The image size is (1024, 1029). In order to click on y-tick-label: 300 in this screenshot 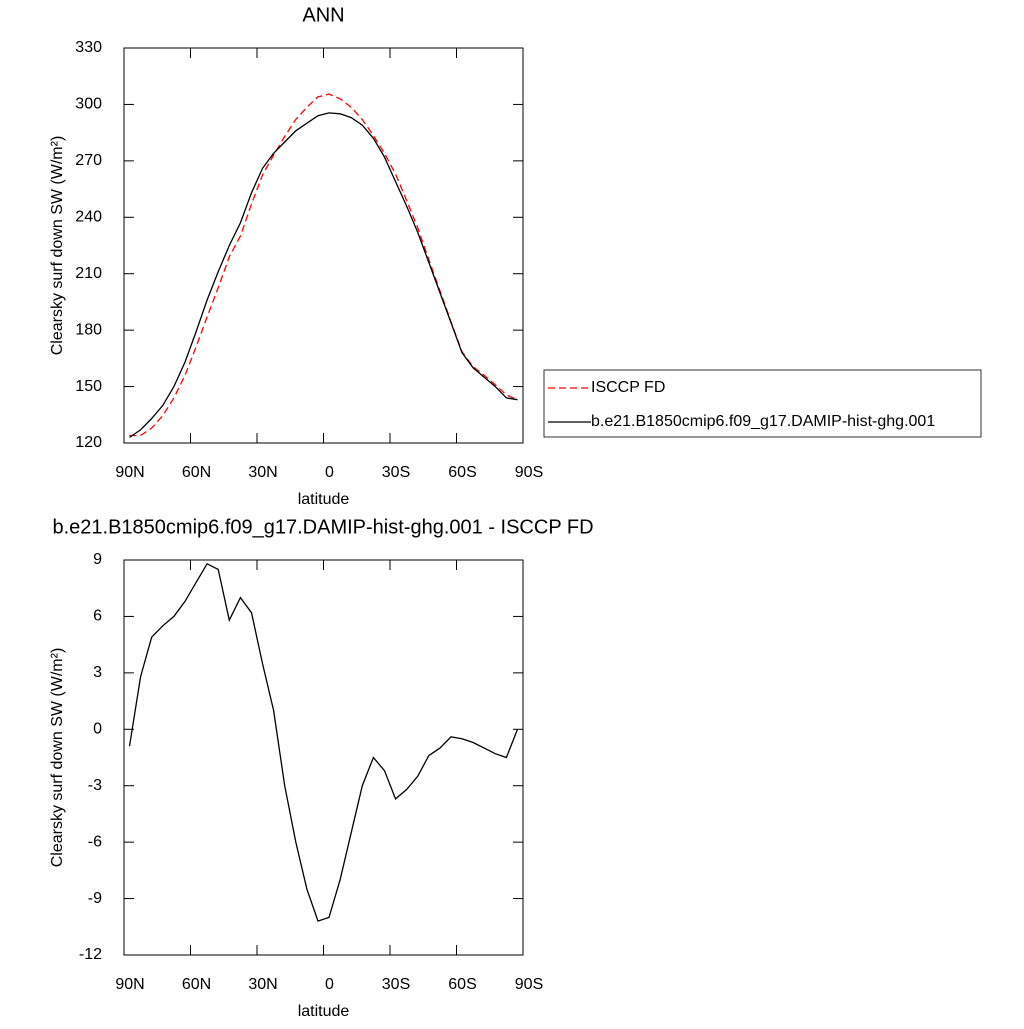, I will do `click(88, 104)`.